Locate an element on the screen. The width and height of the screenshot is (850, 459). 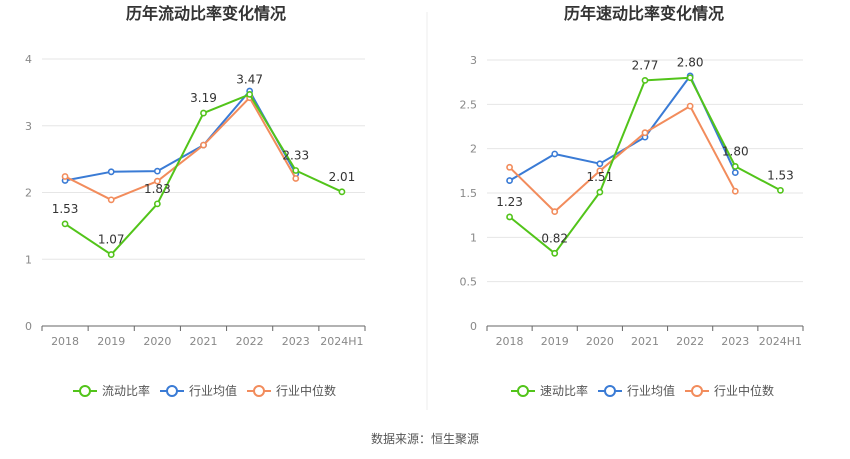
data-label: 2.01 is located at coordinates (342, 177).